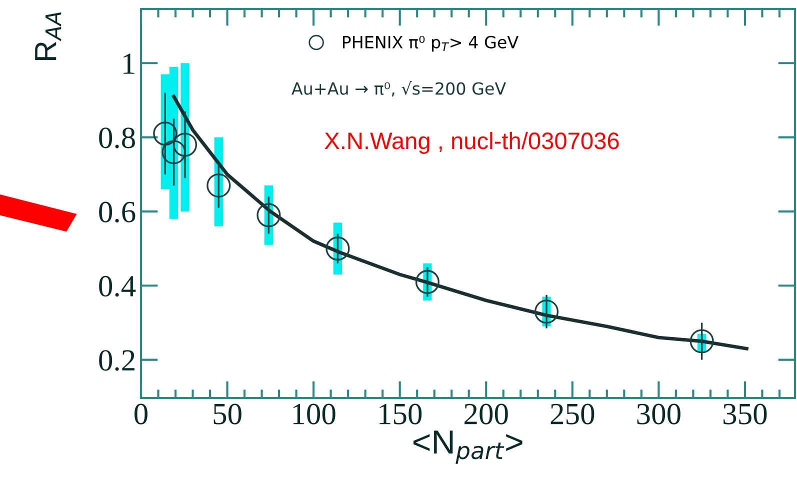 The height and width of the screenshot is (482, 797). Describe the element at coordinates (117, 138) in the screenshot. I see `y-tick-label: 0.8` at that location.